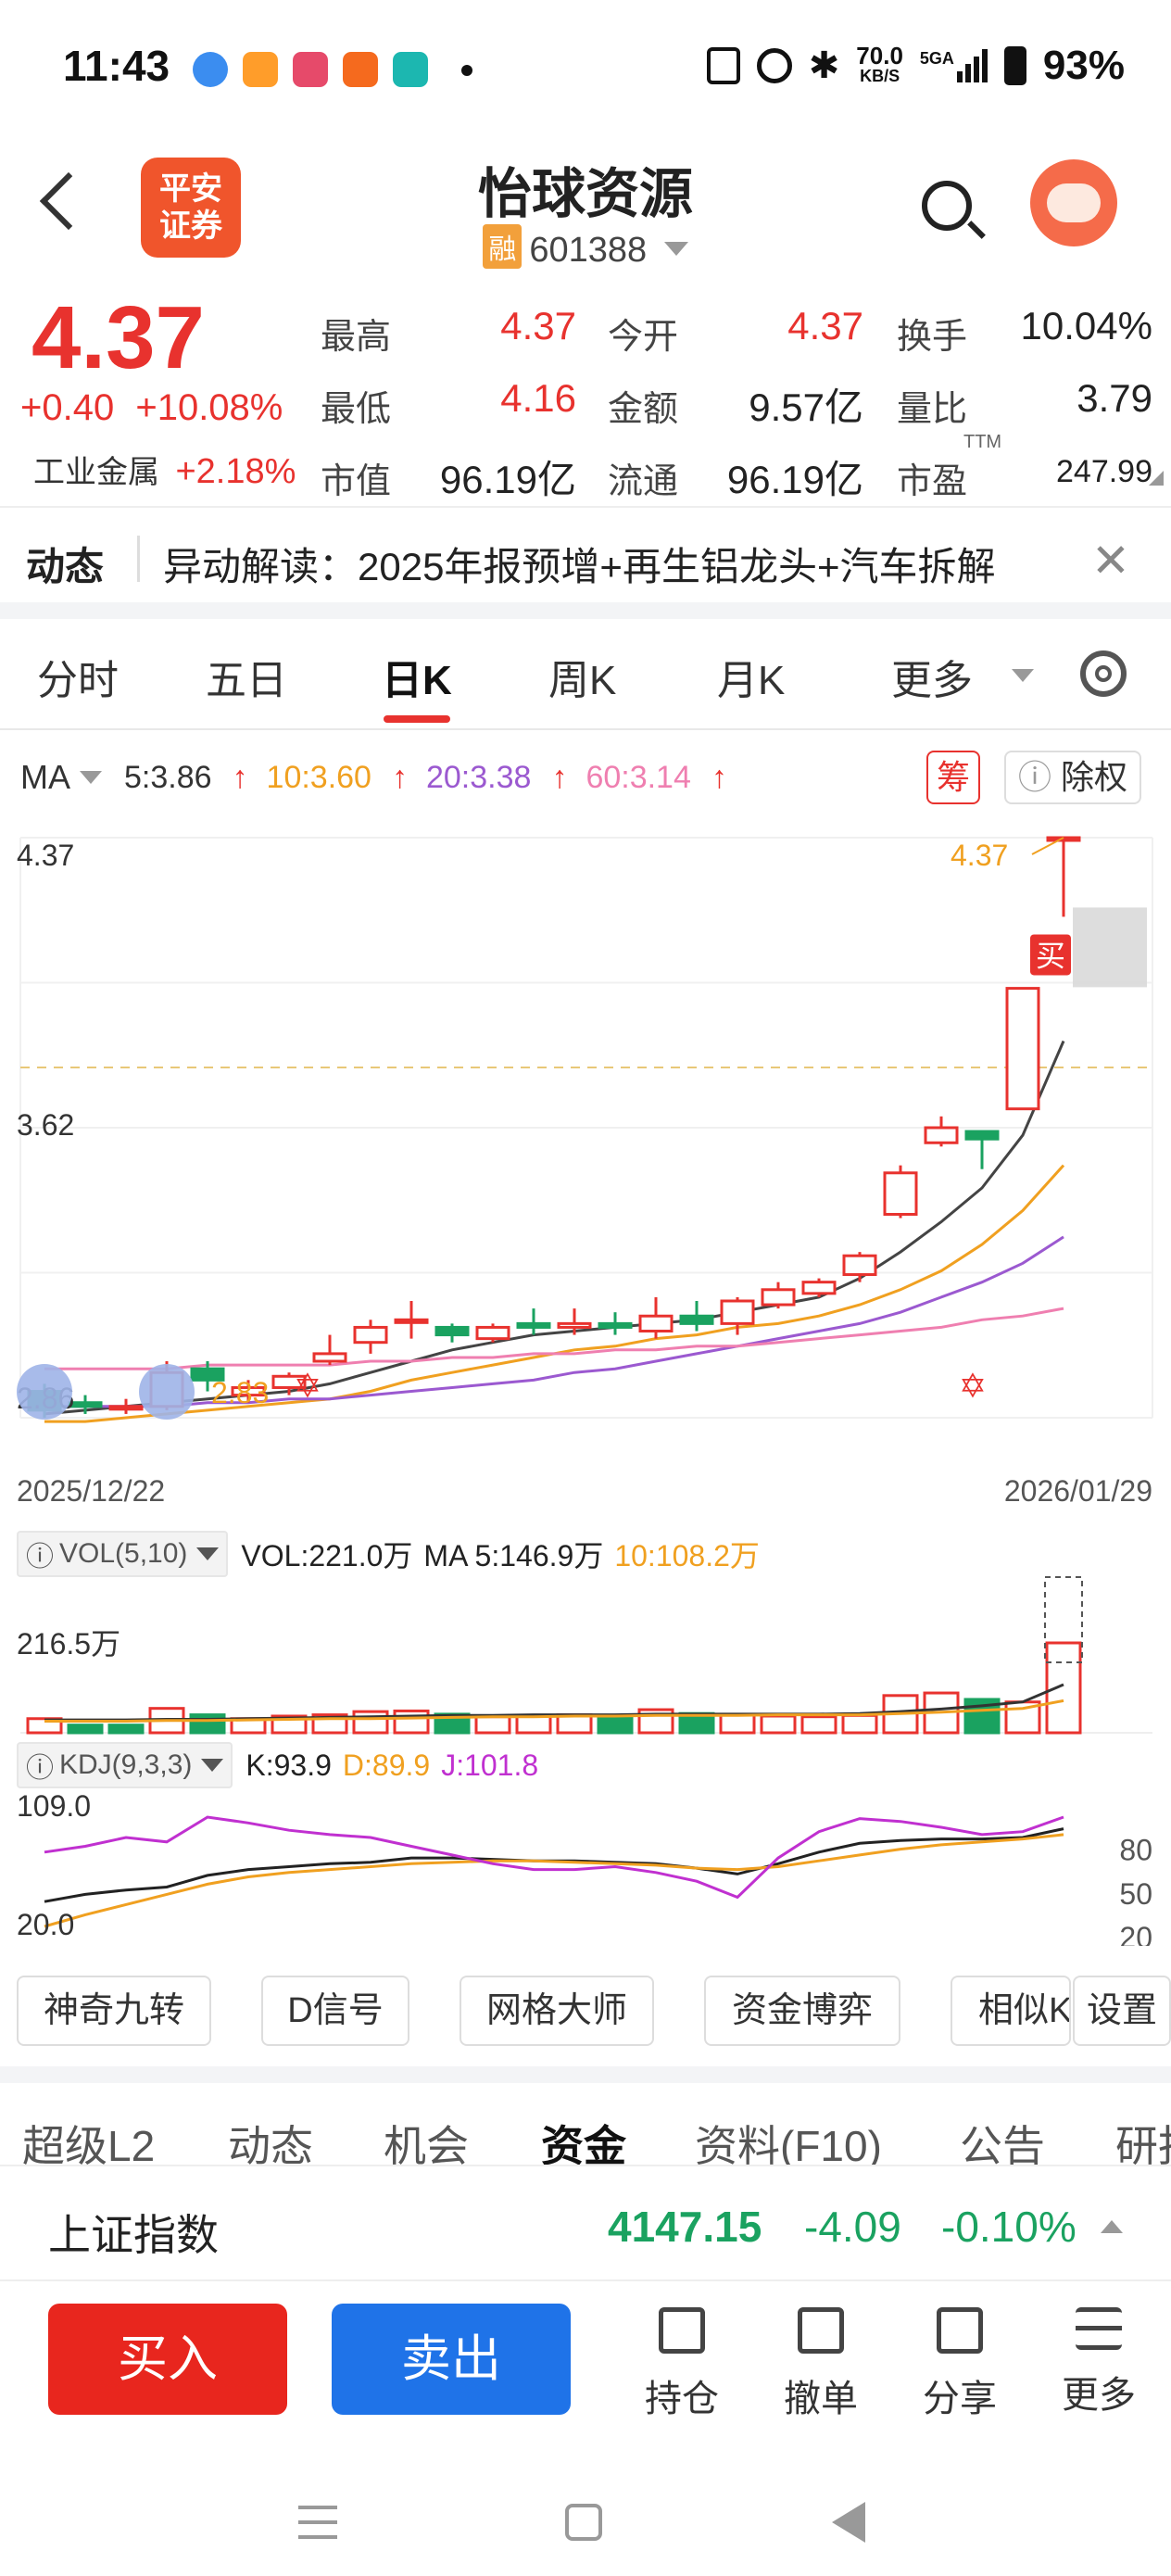 Image resolution: width=1171 pixels, height=2576 pixels. What do you see at coordinates (114, 2011) in the screenshot?
I see `tool-nine-turn: 神奇九转` at bounding box center [114, 2011].